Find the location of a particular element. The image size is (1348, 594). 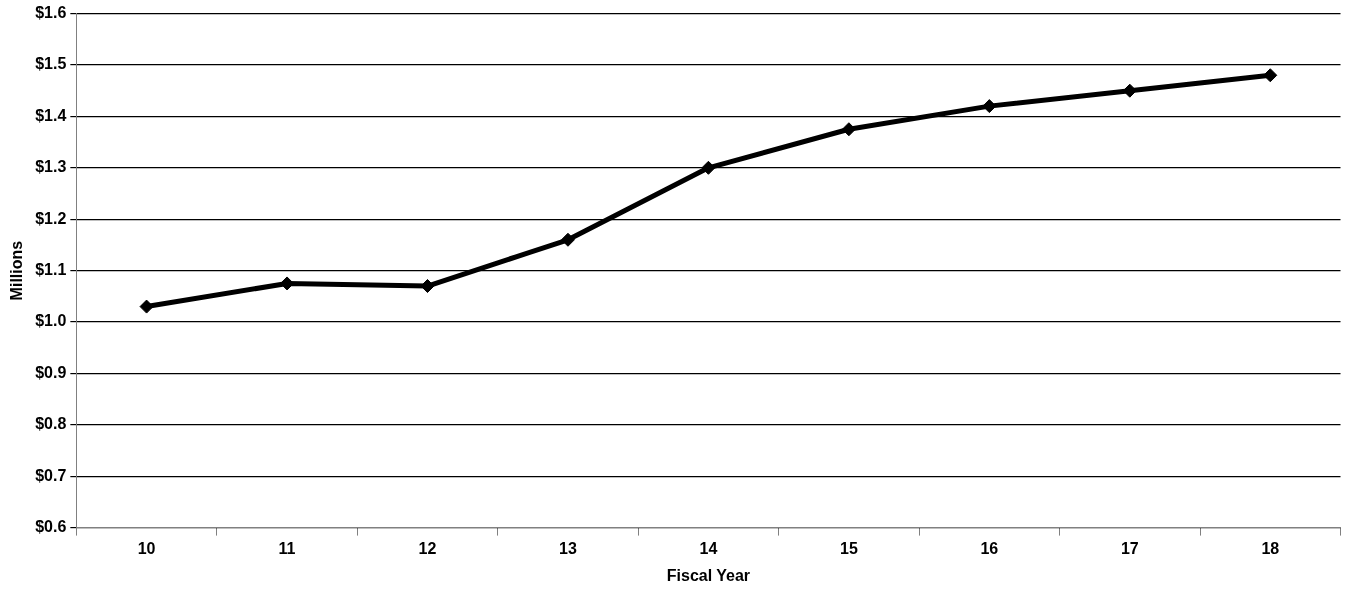

x-axis-title: Fiscal Year is located at coordinates (708, 575).